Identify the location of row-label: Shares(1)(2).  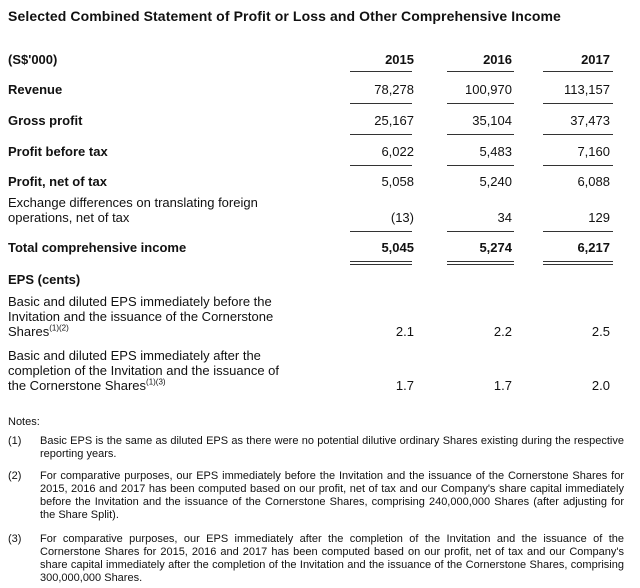
(38, 331).